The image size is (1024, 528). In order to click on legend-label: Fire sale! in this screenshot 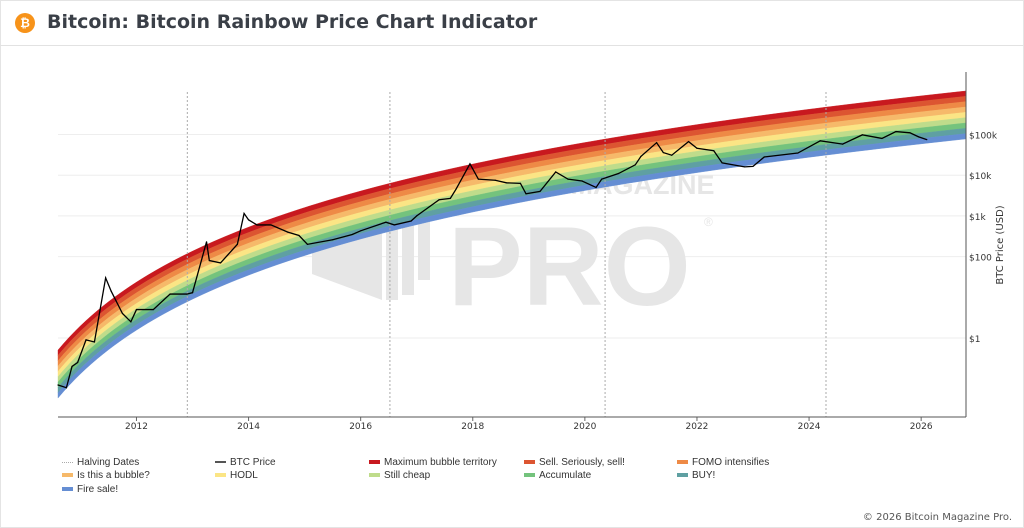, I will do `click(98, 489)`.